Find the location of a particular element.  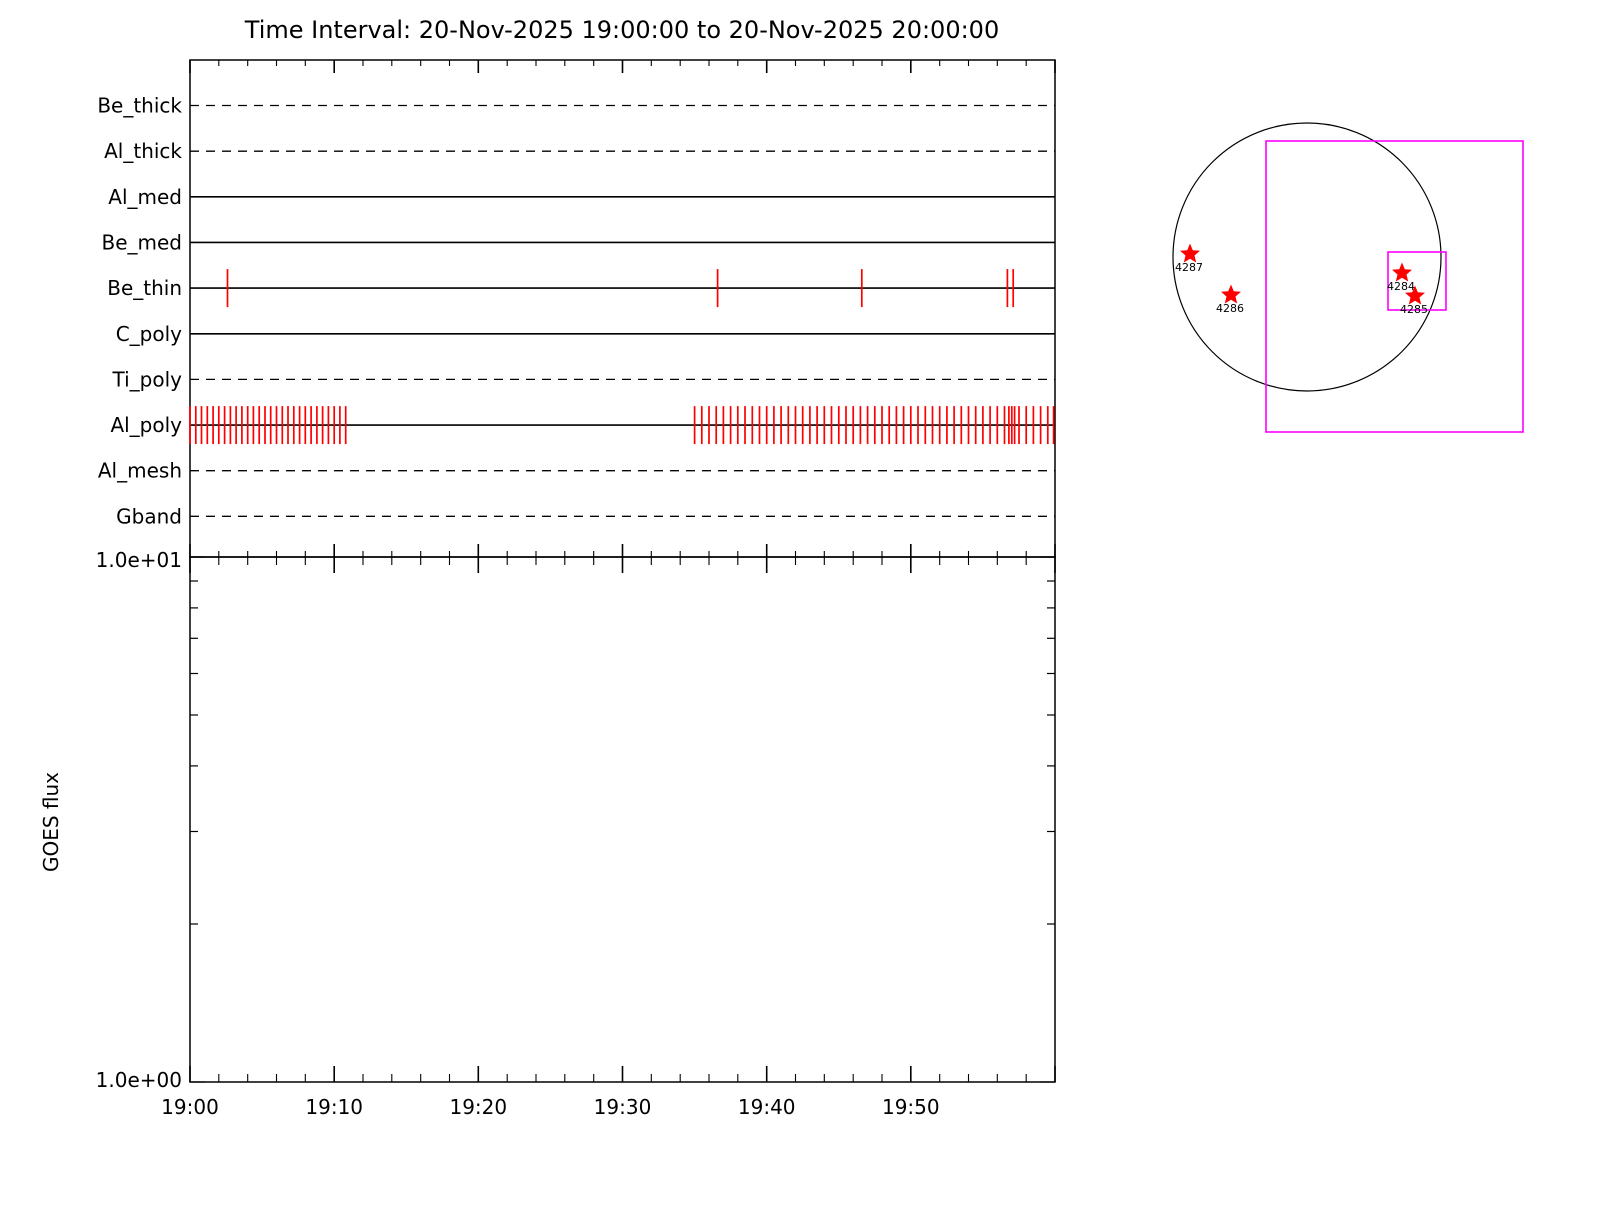

channel-label: Al_med is located at coordinates (145, 197).